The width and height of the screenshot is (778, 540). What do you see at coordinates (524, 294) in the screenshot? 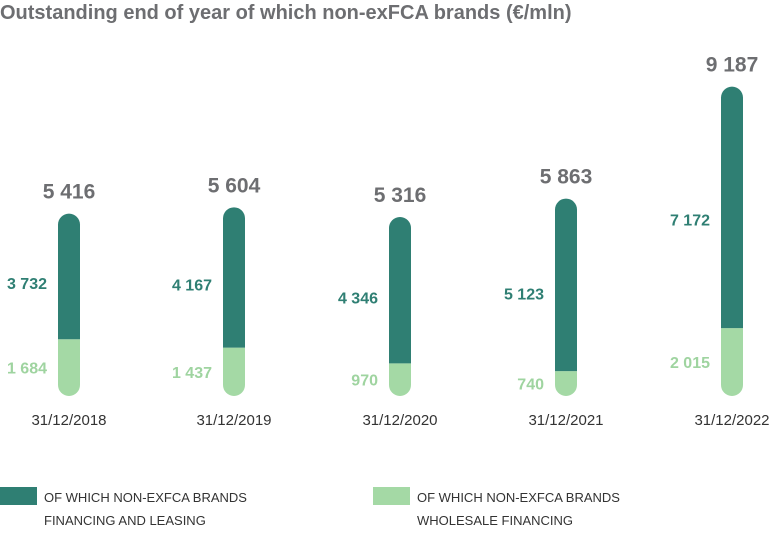
I see `financing-value-label-31/12/2021: 5 123` at bounding box center [524, 294].